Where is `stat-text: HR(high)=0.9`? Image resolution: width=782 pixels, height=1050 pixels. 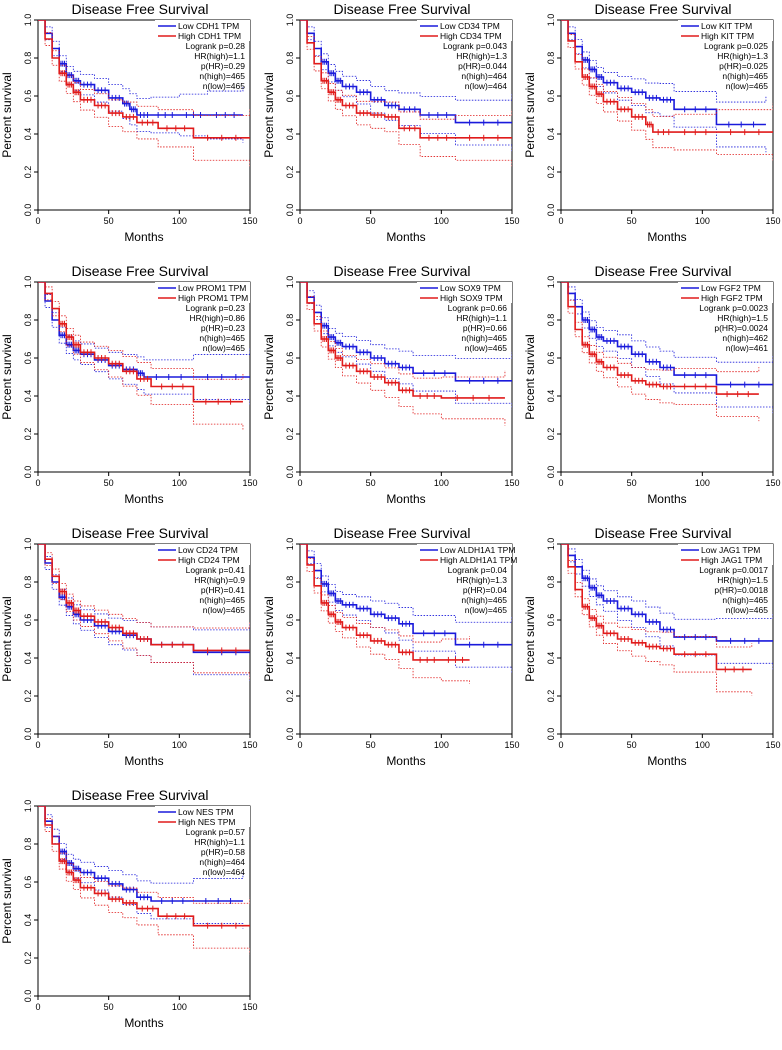 stat-text: HR(high)=0.9 is located at coordinates (219, 580).